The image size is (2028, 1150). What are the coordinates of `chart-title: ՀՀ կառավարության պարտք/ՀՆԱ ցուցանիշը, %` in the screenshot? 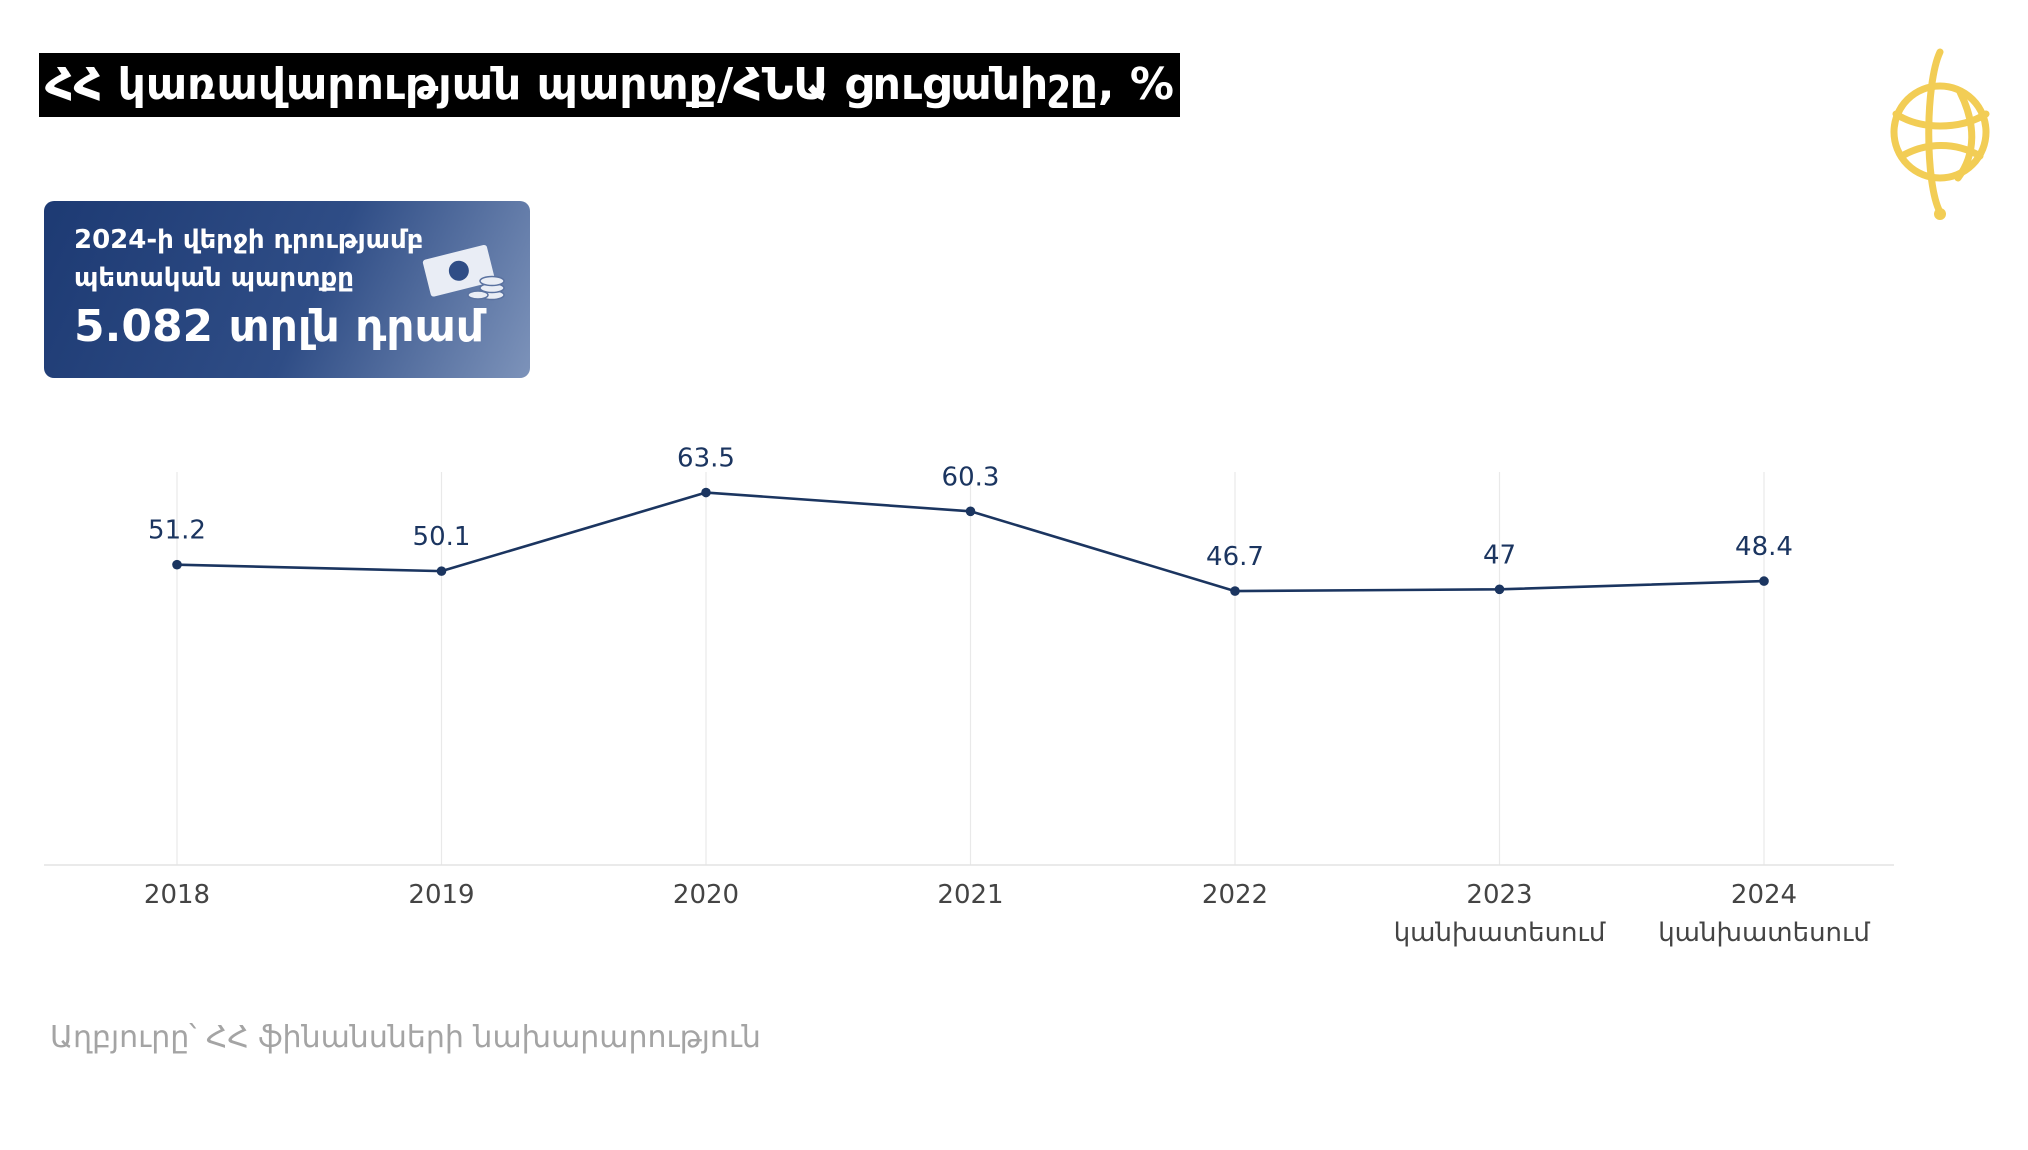 It's located at (609, 85).